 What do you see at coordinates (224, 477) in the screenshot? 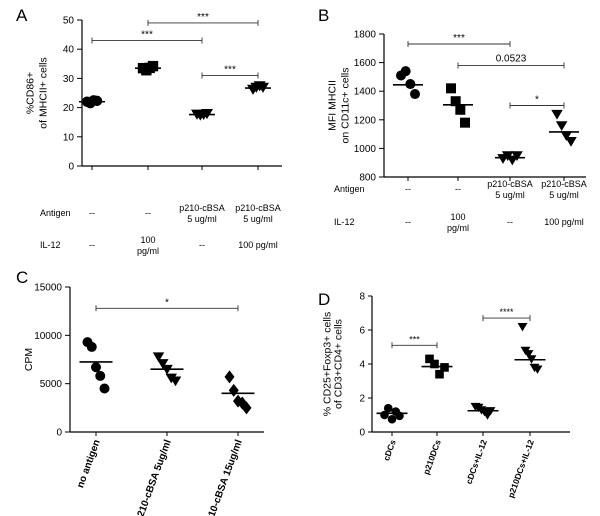
I see `panel-c-category-label: p210-cBSA 15ug/ml` at bounding box center [224, 477].